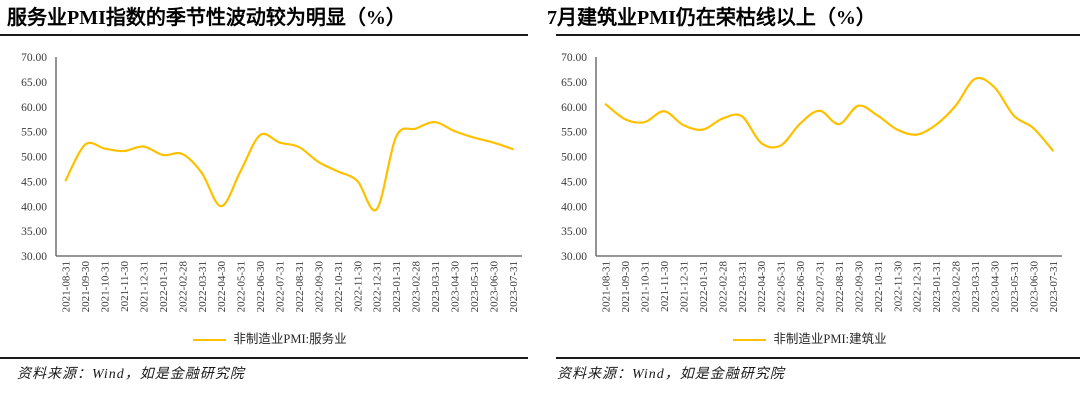  I want to click on legend: 非制造业PMI:建筑业, so click(810, 339).